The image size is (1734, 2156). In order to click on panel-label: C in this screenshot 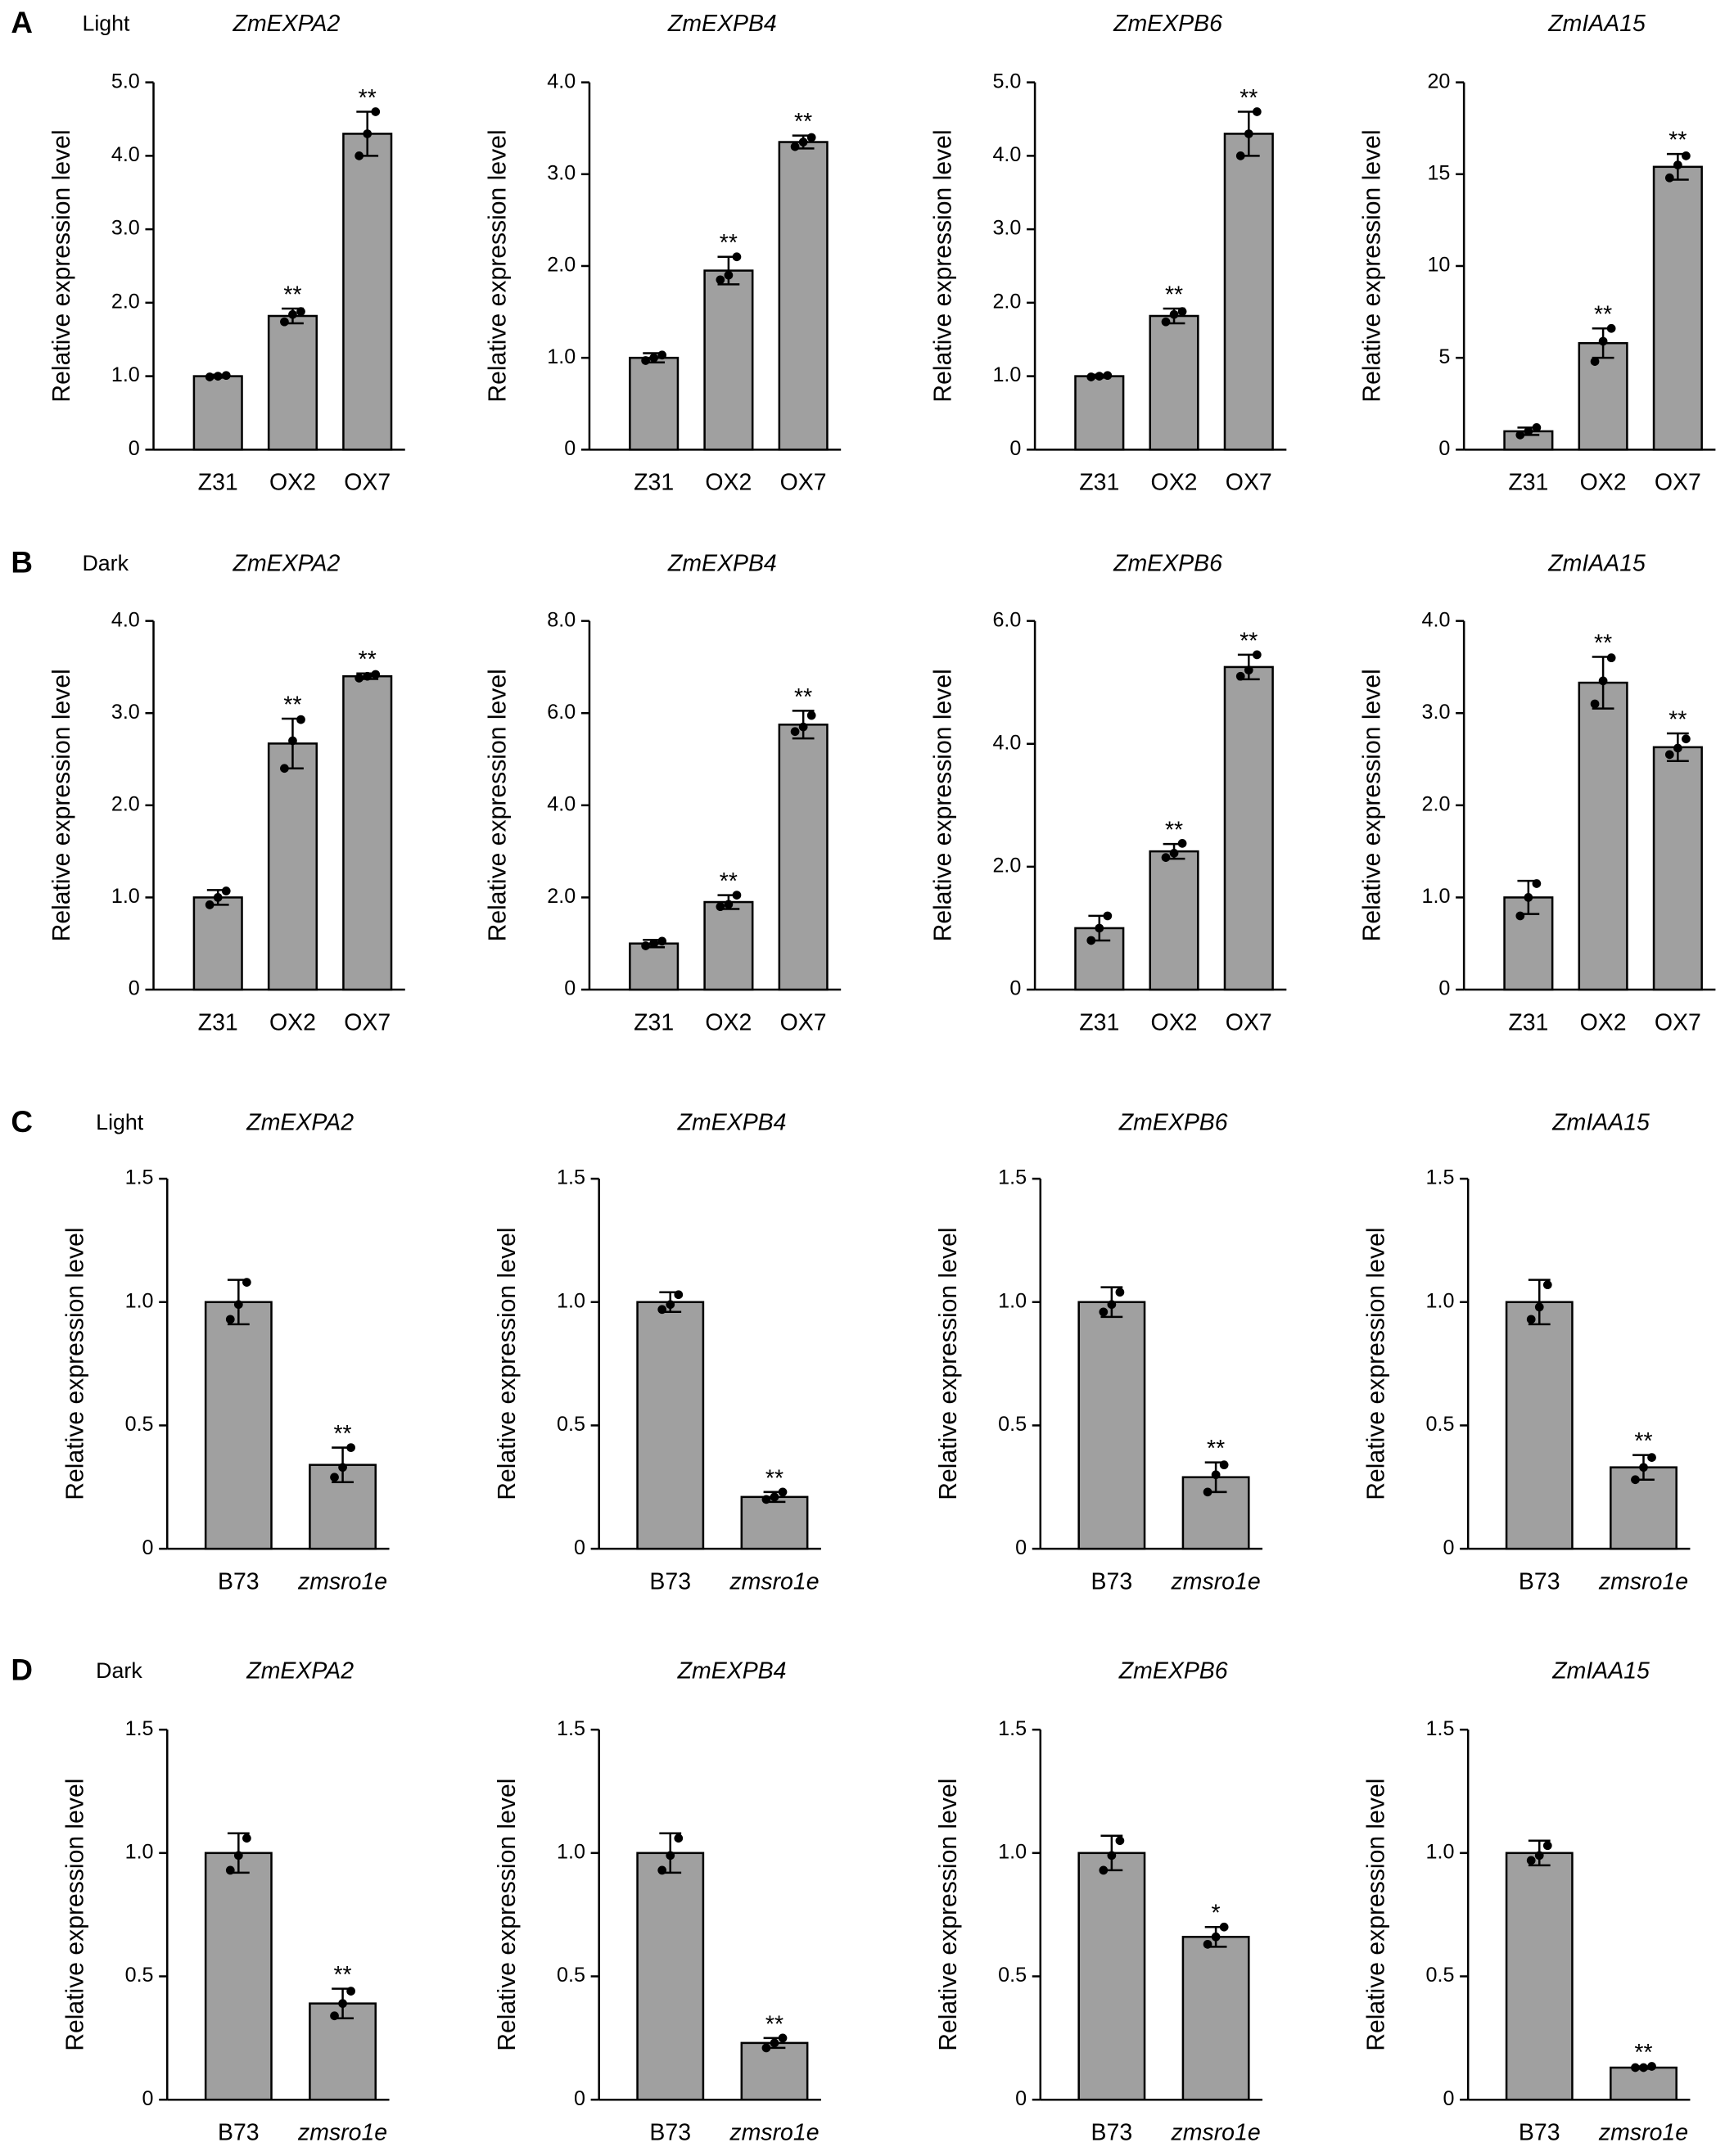, I will do `click(22, 1122)`.